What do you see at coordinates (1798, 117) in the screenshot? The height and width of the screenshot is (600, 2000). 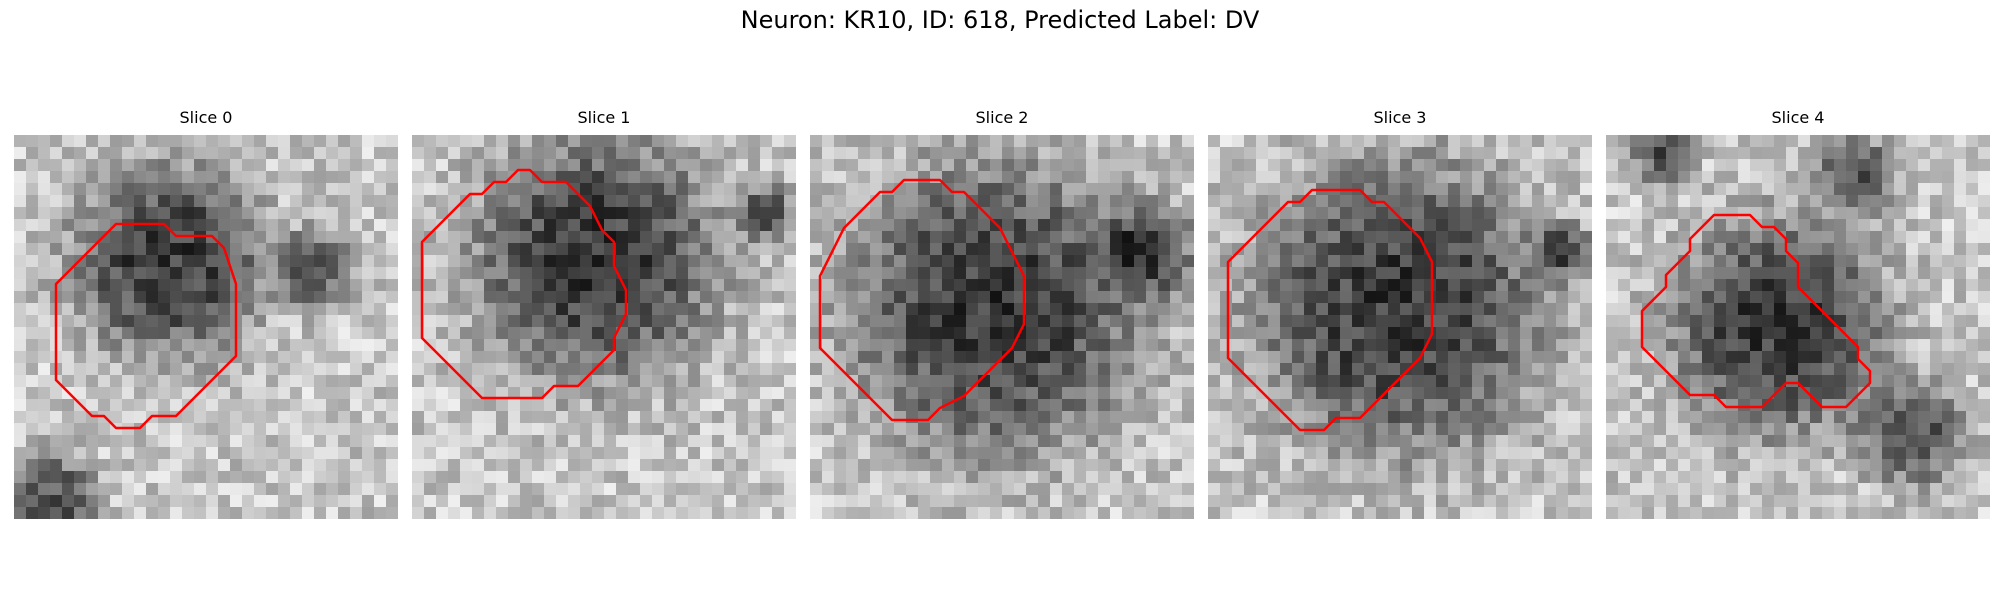 I see `slice-title-4: Slice 4` at bounding box center [1798, 117].